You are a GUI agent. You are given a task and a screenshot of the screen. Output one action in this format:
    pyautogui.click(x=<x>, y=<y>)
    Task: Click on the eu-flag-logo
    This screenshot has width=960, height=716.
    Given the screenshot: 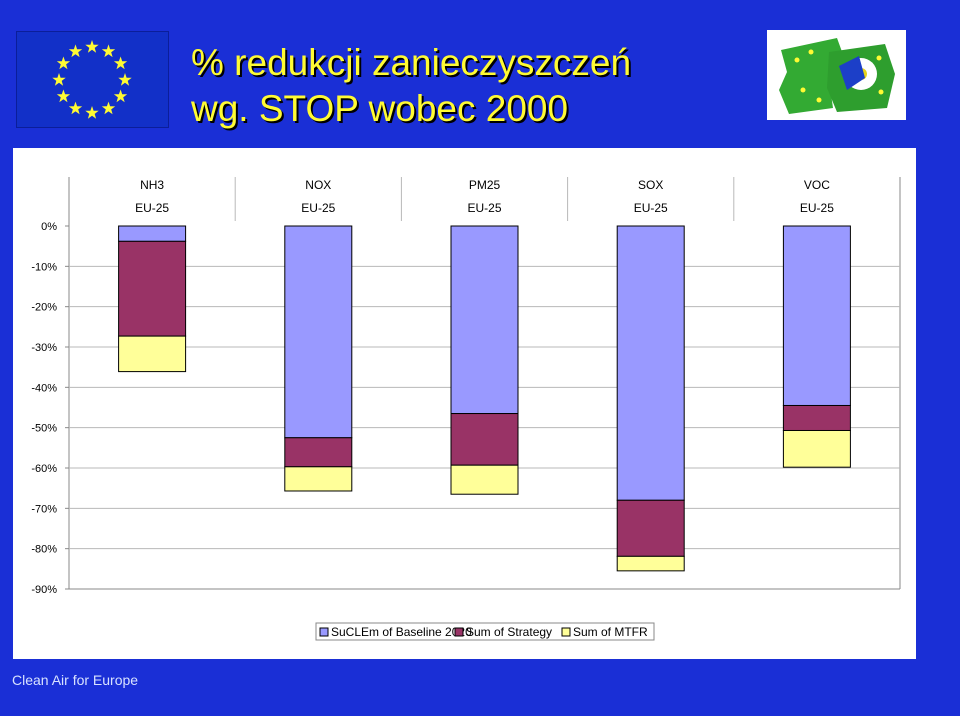 What is the action you would take?
    pyautogui.click(x=92, y=79)
    